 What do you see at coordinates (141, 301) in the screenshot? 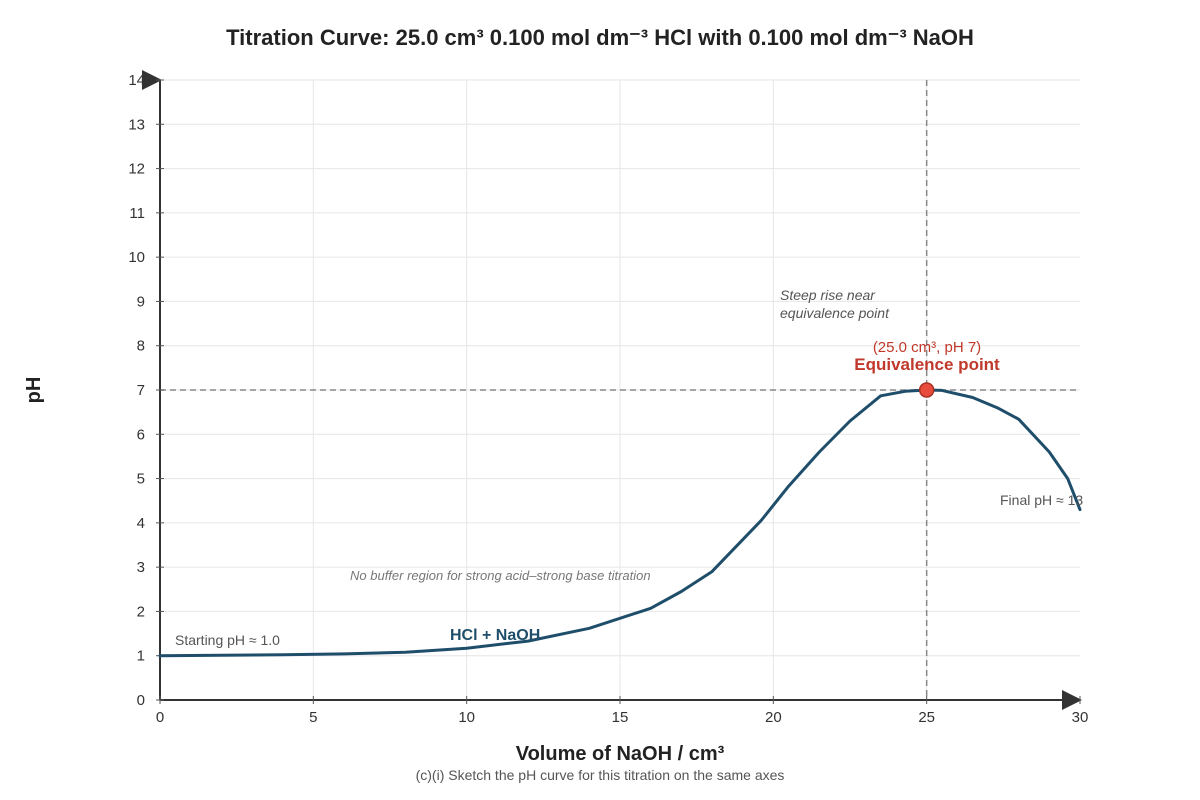
I see `y-tick-label: 9` at bounding box center [141, 301].